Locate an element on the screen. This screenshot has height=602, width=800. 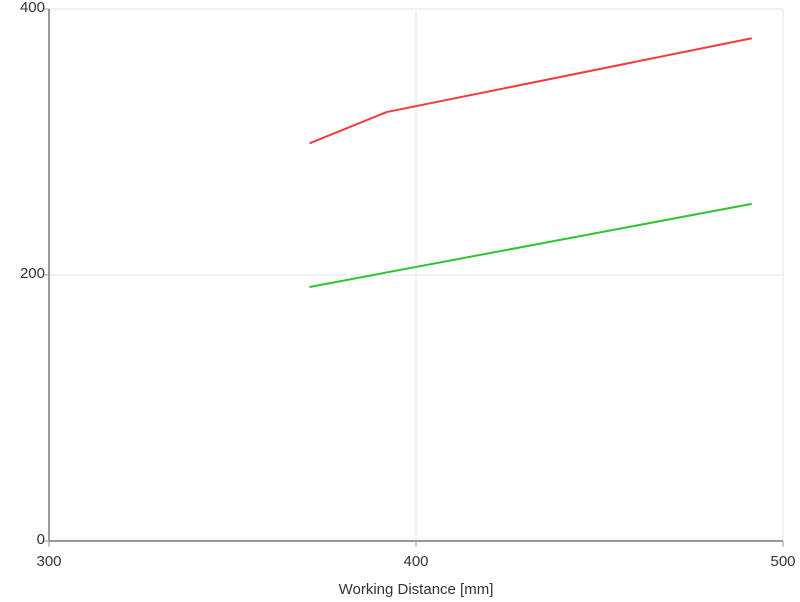
x-tick-label: 300 is located at coordinates (48, 561).